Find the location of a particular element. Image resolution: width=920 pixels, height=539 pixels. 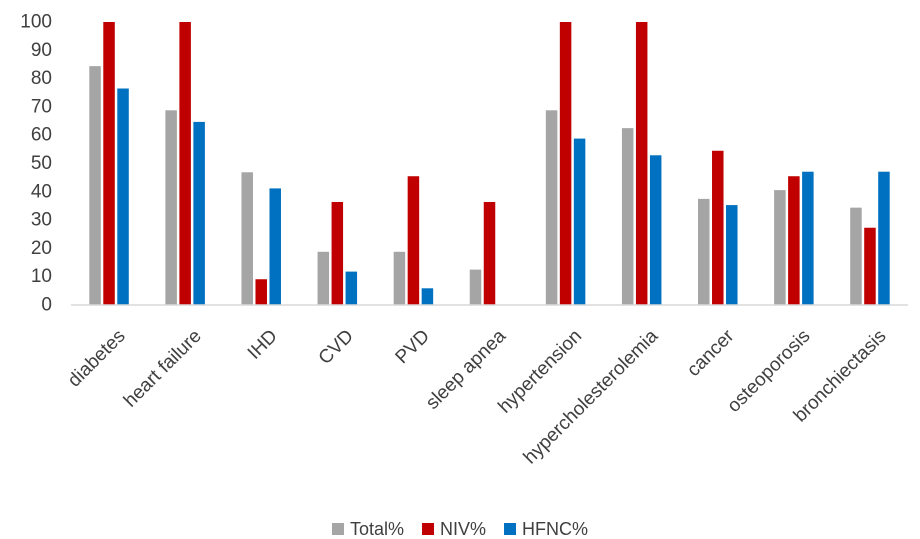

y-tick-label: 70 is located at coordinates (41, 106).